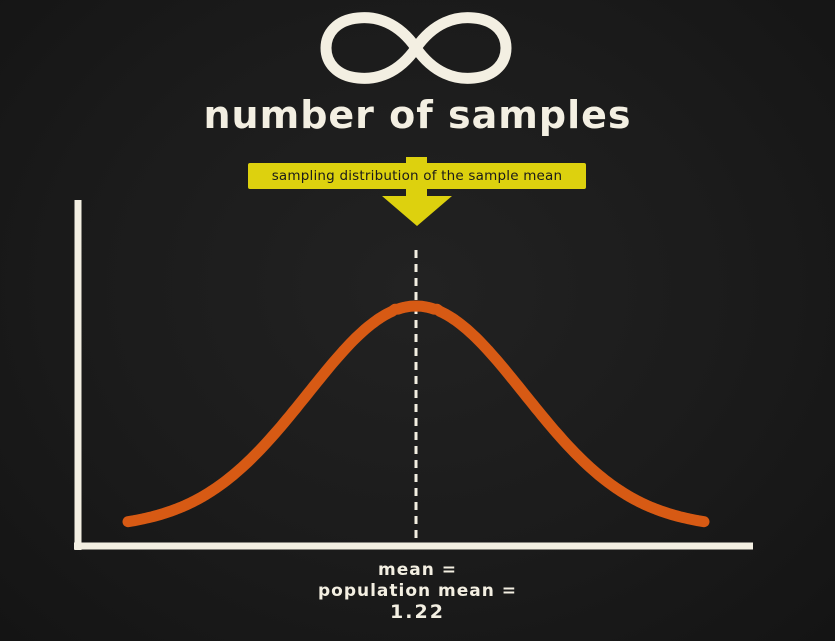  What do you see at coordinates (417, 115) in the screenshot?
I see `page-title: number of samples` at bounding box center [417, 115].